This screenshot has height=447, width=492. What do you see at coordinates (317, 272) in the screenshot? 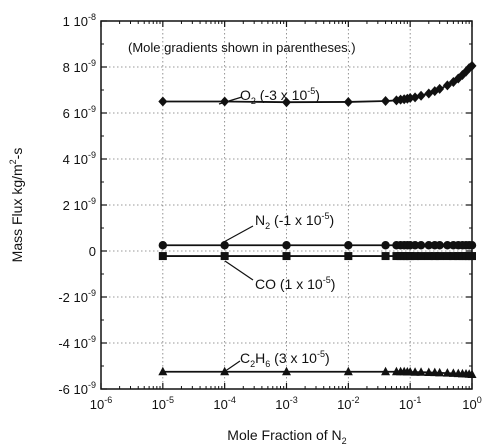
I see `series-co: CO (1 x 10-5)` at bounding box center [317, 272].